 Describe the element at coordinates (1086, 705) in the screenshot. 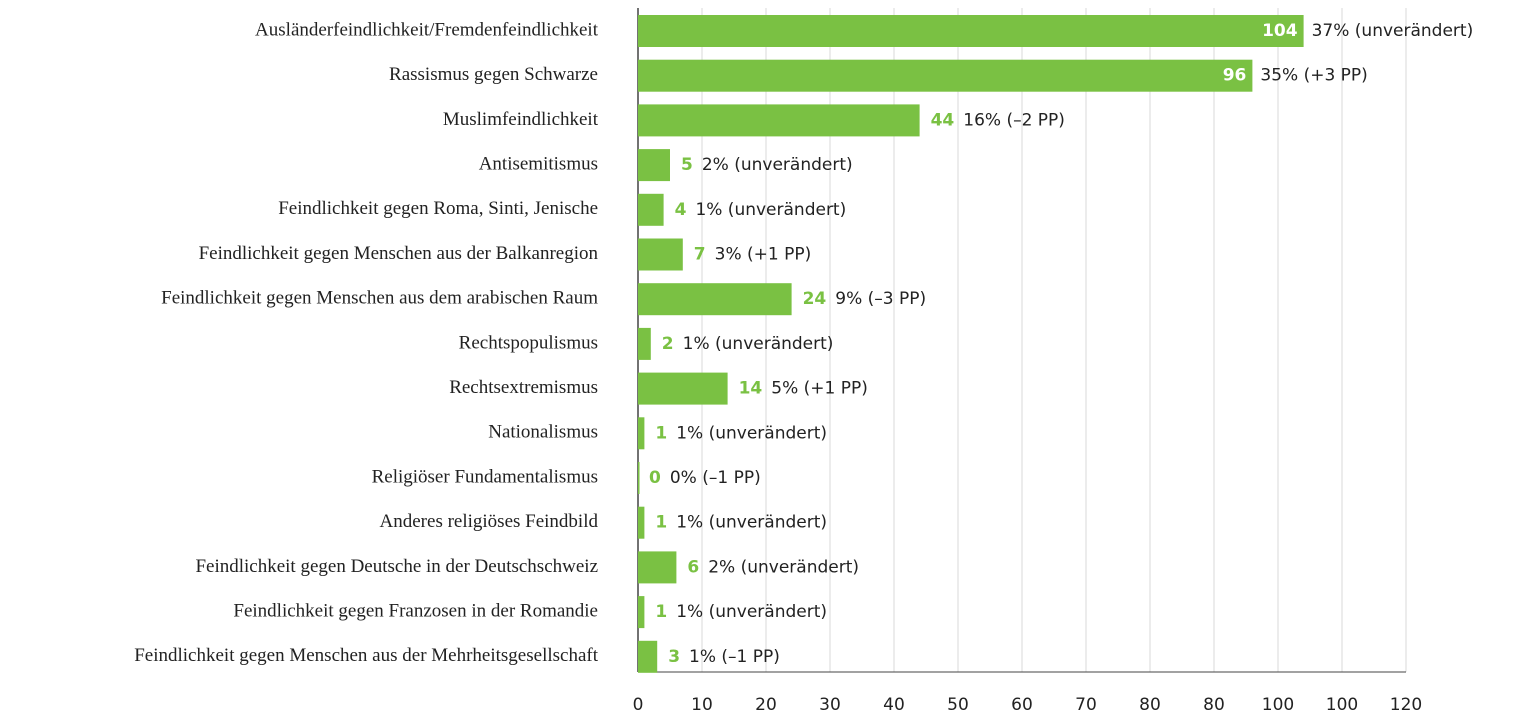

I see `x-tick-label: 70` at that location.